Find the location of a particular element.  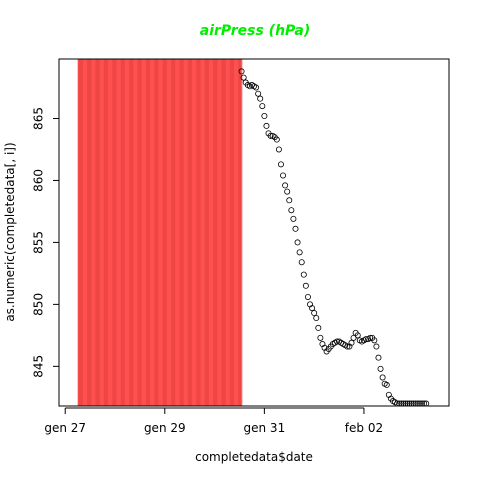

y-axis-label: as.numeric(completedata[, i]) is located at coordinates (10, 231).